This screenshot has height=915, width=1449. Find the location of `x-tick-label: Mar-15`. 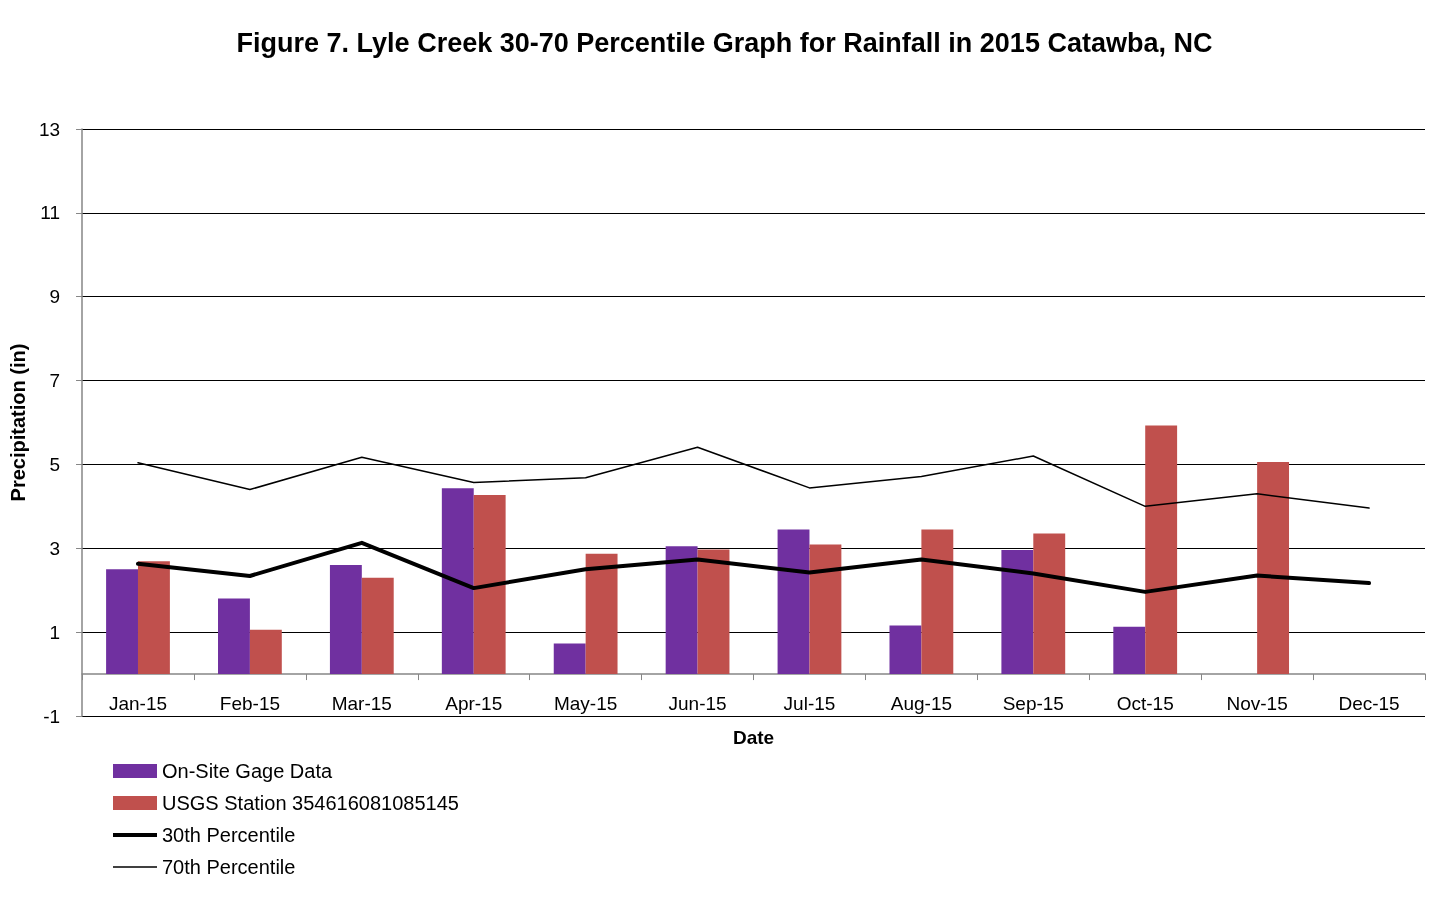

x-tick-label: Mar-15 is located at coordinates (361, 704).